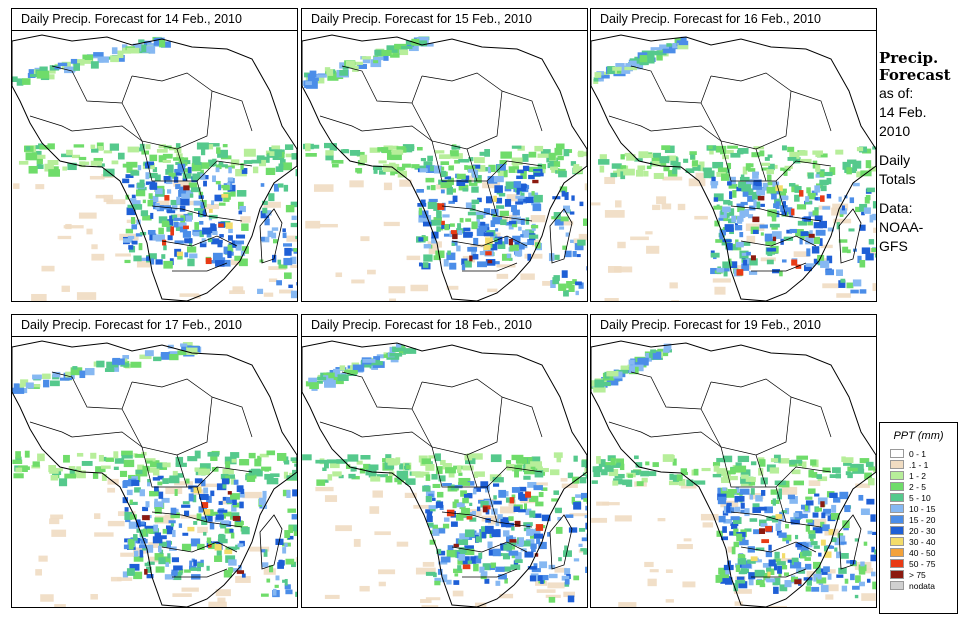  What do you see at coordinates (920, 497) in the screenshot?
I see `legend-label: 5 - 10` at bounding box center [920, 497].